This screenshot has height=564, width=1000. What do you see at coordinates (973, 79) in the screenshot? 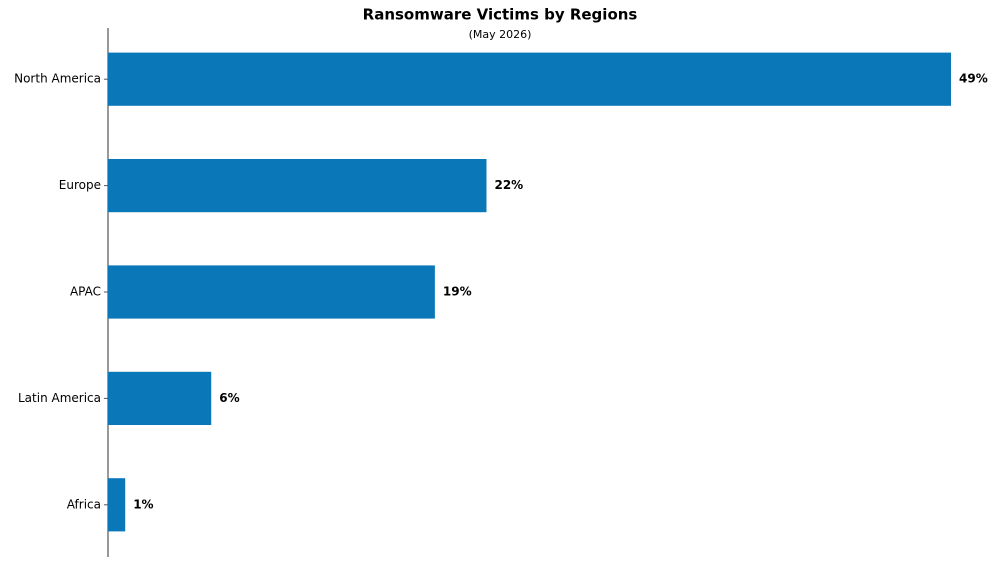
I see `value-label: 49%` at bounding box center [973, 79].